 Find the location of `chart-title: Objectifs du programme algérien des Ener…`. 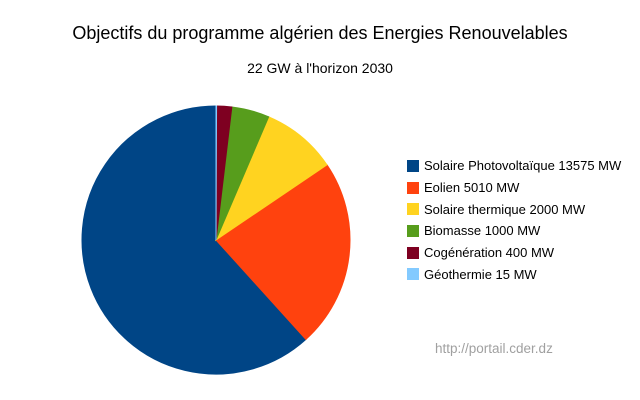

chart-title: Objectifs du programme algérien des Ener… is located at coordinates (320, 33).